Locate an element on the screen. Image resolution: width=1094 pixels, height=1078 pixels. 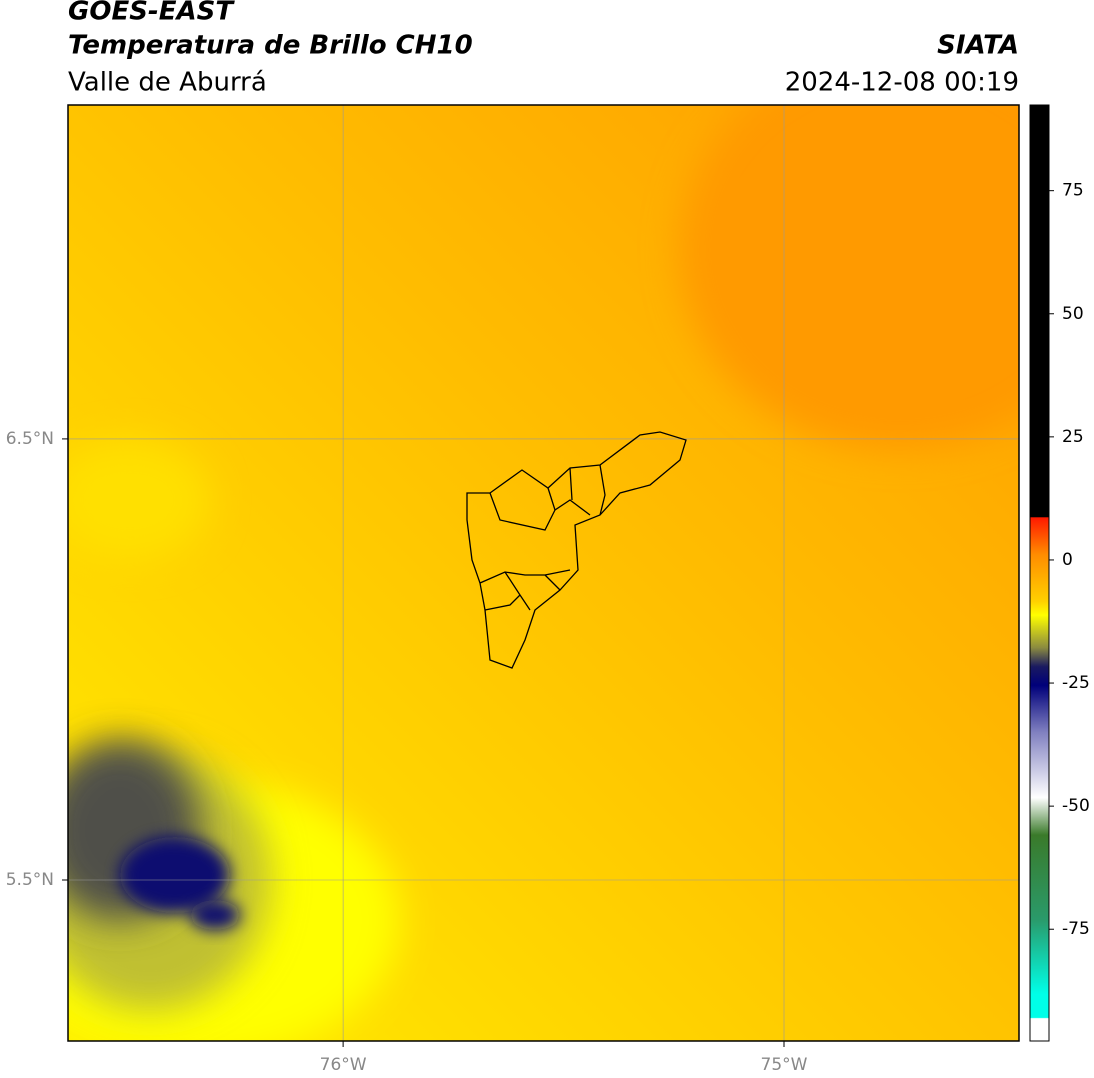
municipal-boundaries is located at coordinates (576, 550).